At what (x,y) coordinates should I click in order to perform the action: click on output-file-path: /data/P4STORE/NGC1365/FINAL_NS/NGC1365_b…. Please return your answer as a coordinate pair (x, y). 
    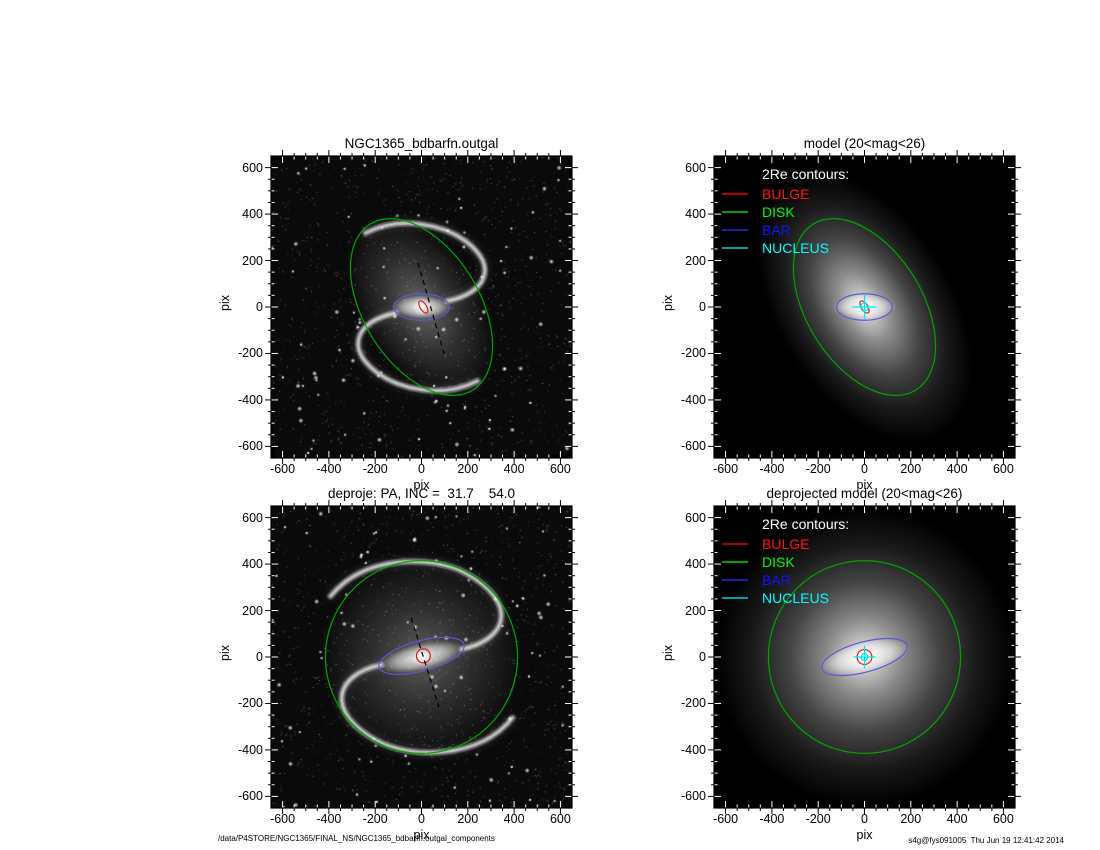
    Looking at the image, I should click on (356, 838).